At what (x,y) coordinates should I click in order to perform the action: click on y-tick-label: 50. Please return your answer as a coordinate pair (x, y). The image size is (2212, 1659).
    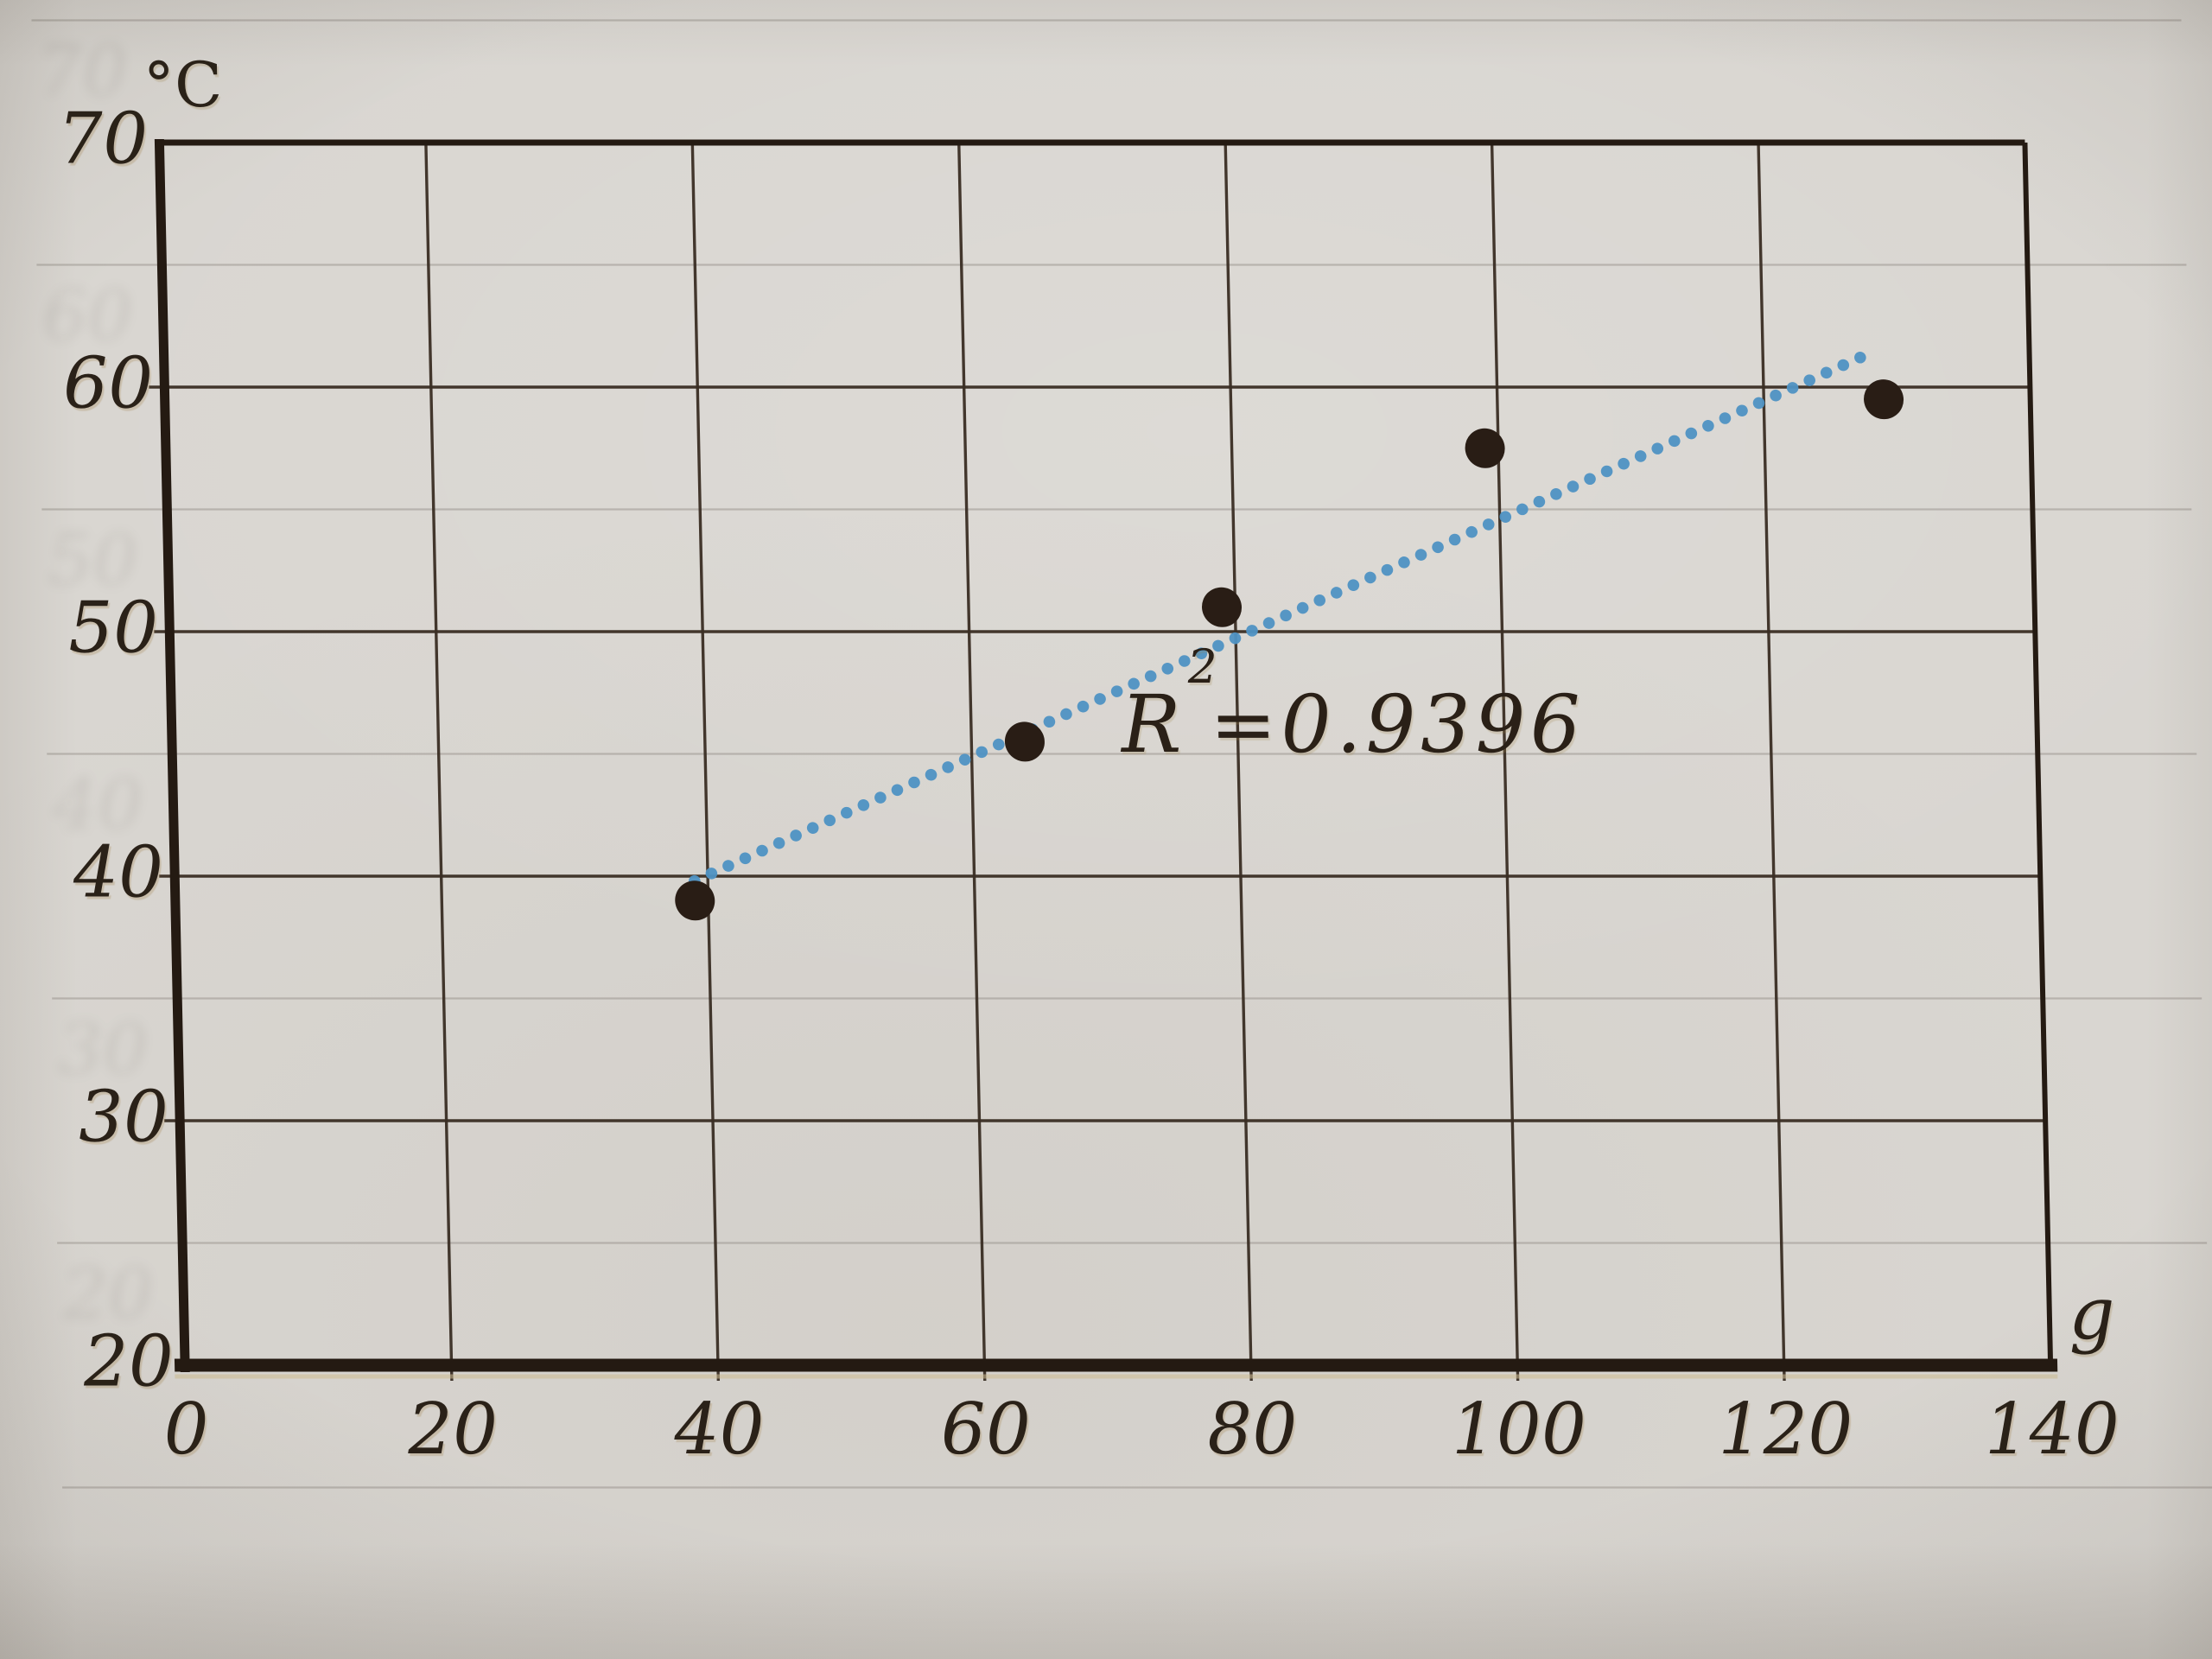
    Looking at the image, I should click on (113, 628).